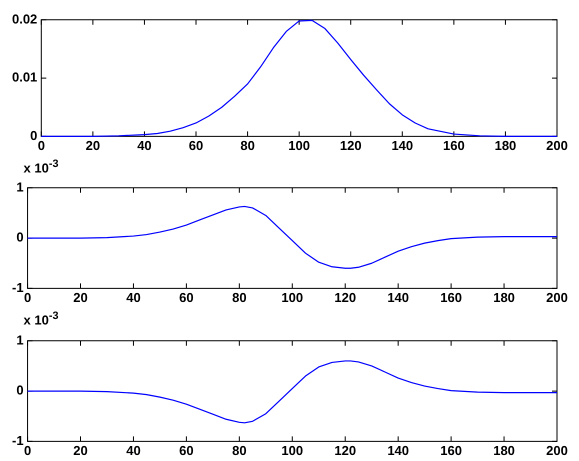 The width and height of the screenshot is (579, 461). What do you see at coordinates (25, 18) in the screenshot?
I see `y-tick-label: 0.02` at bounding box center [25, 18].